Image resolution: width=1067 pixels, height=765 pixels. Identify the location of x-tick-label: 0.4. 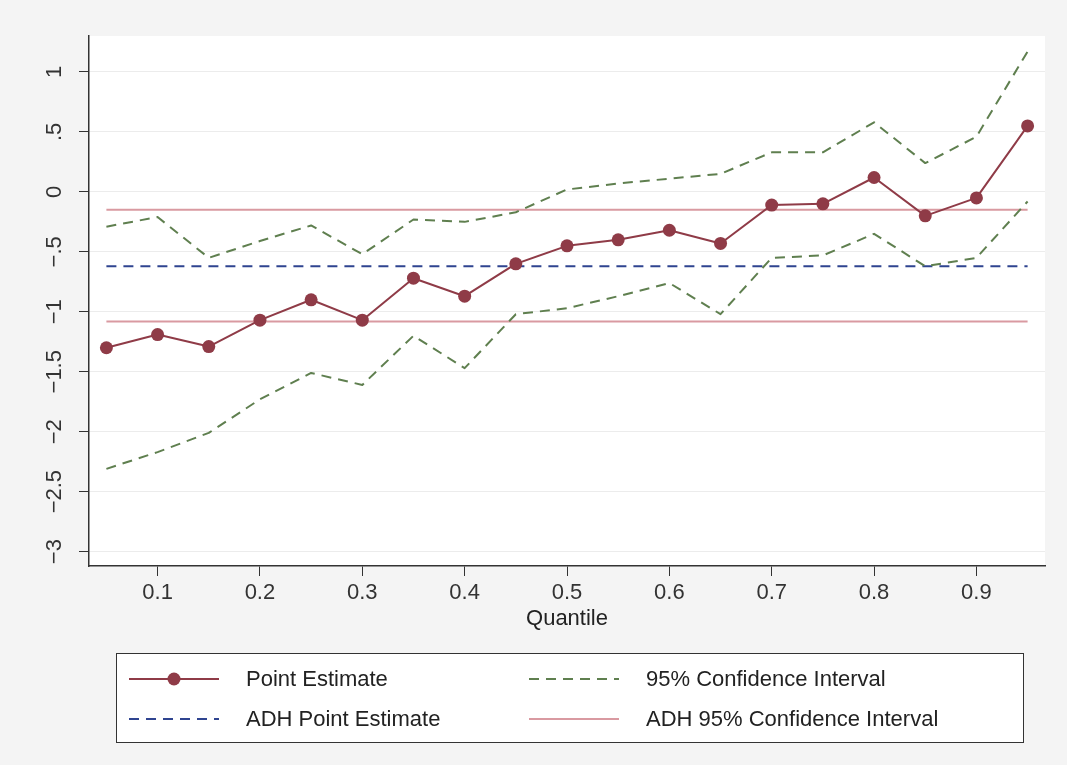
(464, 592).